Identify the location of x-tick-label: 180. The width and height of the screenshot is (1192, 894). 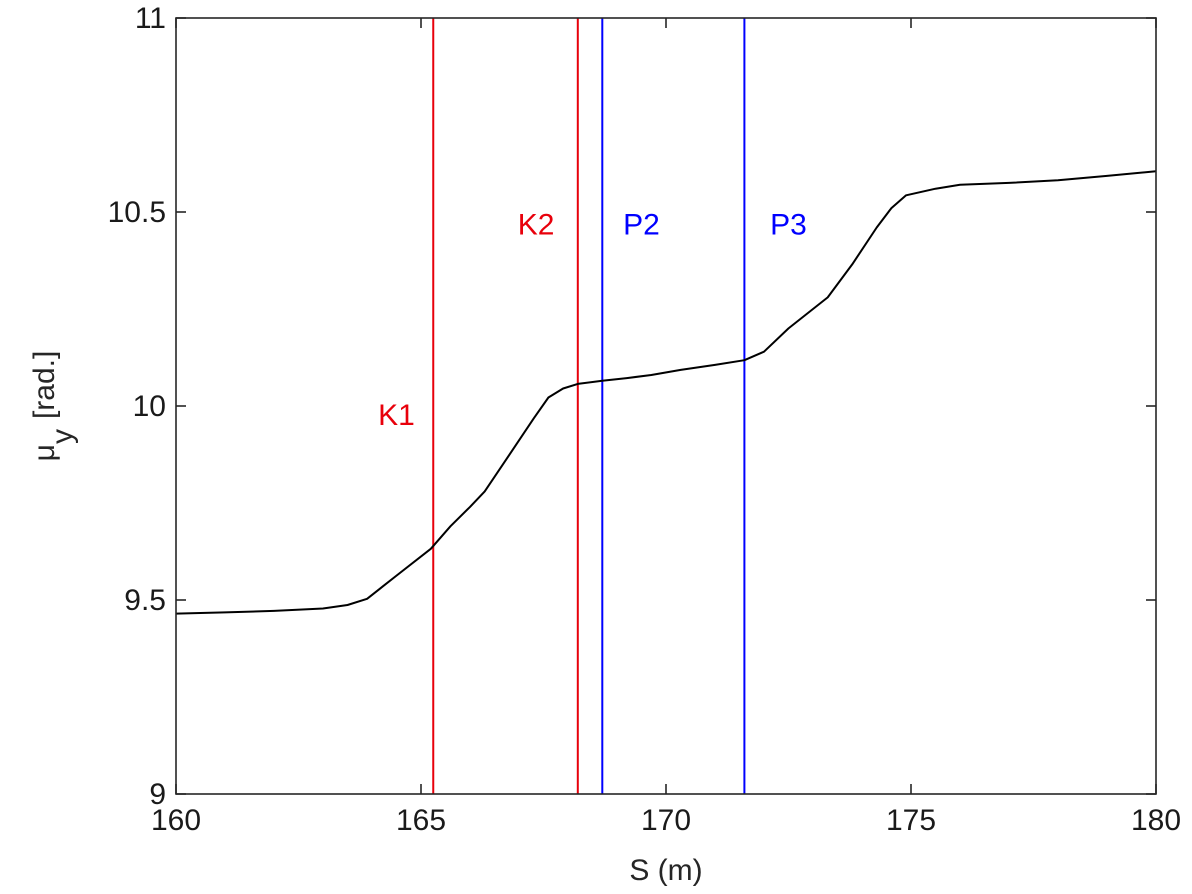
(1156, 820).